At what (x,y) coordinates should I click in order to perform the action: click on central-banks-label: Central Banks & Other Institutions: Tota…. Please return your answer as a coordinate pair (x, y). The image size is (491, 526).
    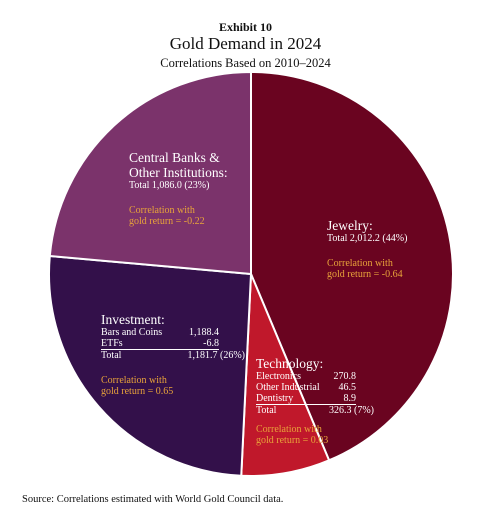
    Looking at the image, I should click on (178, 188).